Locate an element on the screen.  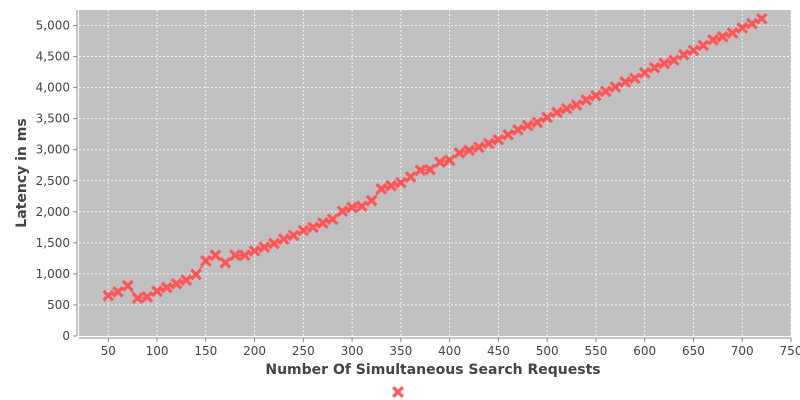
legend-marker is located at coordinates (398, 392).